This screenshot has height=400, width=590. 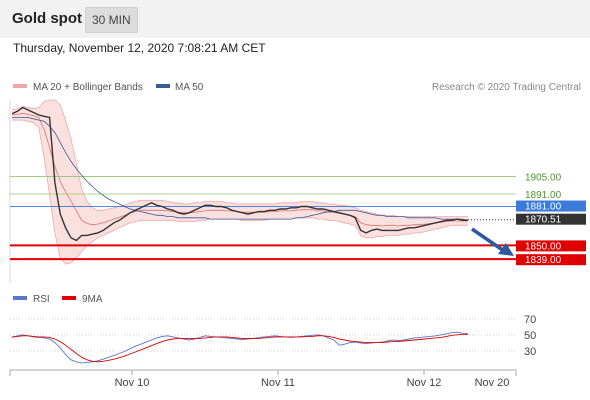 I want to click on forecast-arrow, so click(x=492, y=241).